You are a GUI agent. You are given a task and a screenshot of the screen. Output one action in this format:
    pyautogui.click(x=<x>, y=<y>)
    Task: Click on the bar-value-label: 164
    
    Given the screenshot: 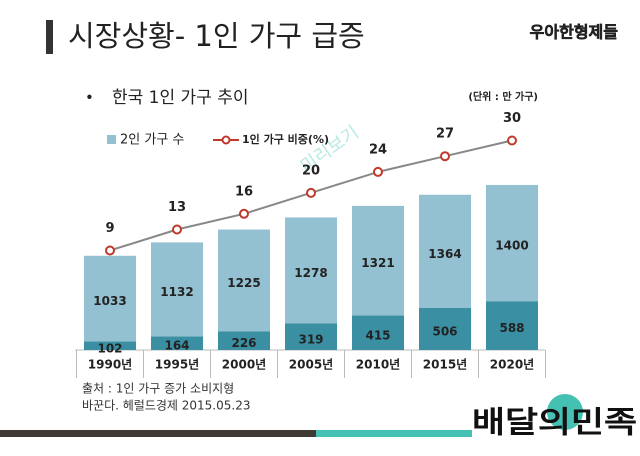 What is the action you would take?
    pyautogui.click(x=176, y=346)
    